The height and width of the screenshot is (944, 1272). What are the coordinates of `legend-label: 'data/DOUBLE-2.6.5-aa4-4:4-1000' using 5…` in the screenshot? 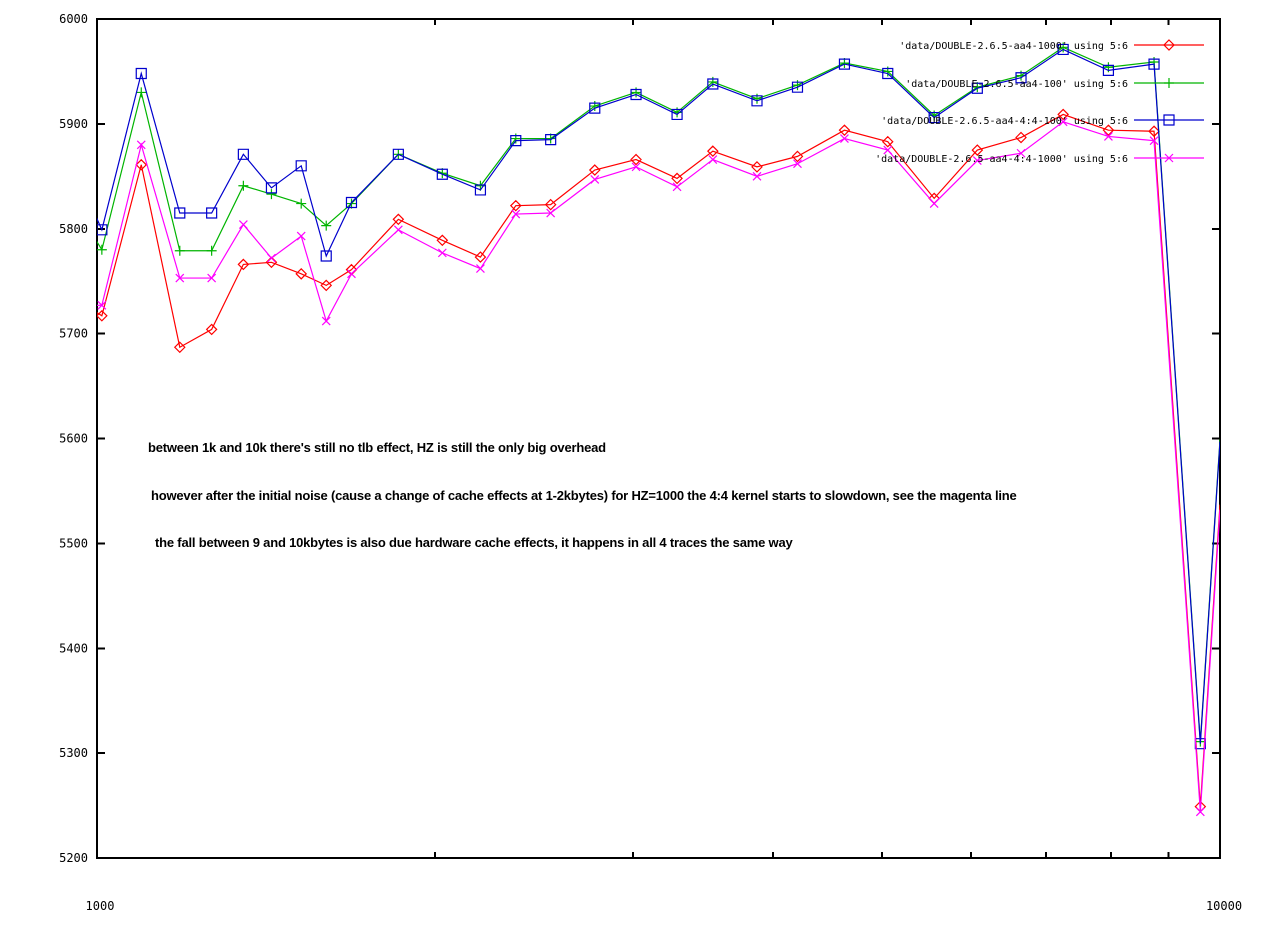 It's located at (1001, 159).